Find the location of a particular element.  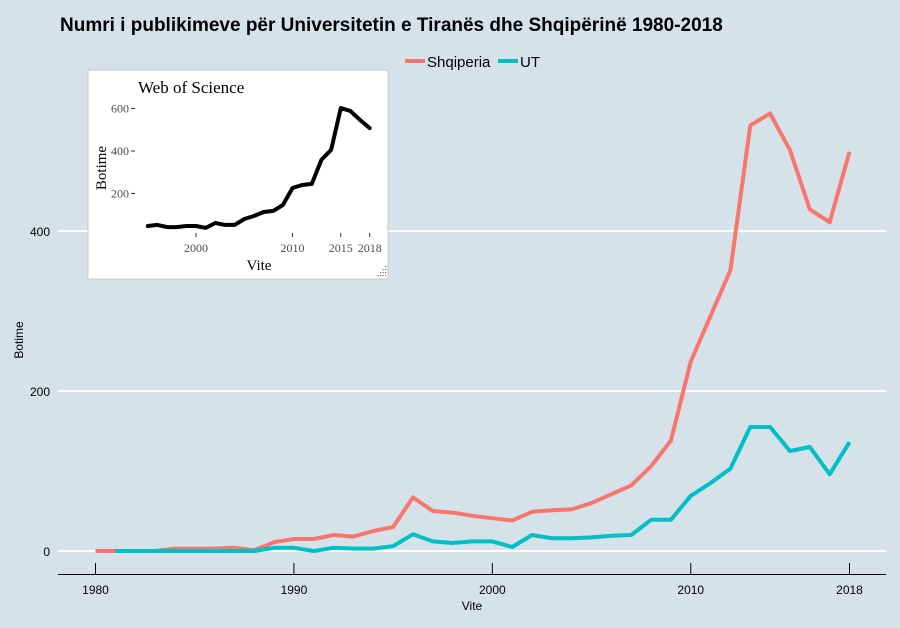

y-tick-label: 200 is located at coordinates (40, 392).